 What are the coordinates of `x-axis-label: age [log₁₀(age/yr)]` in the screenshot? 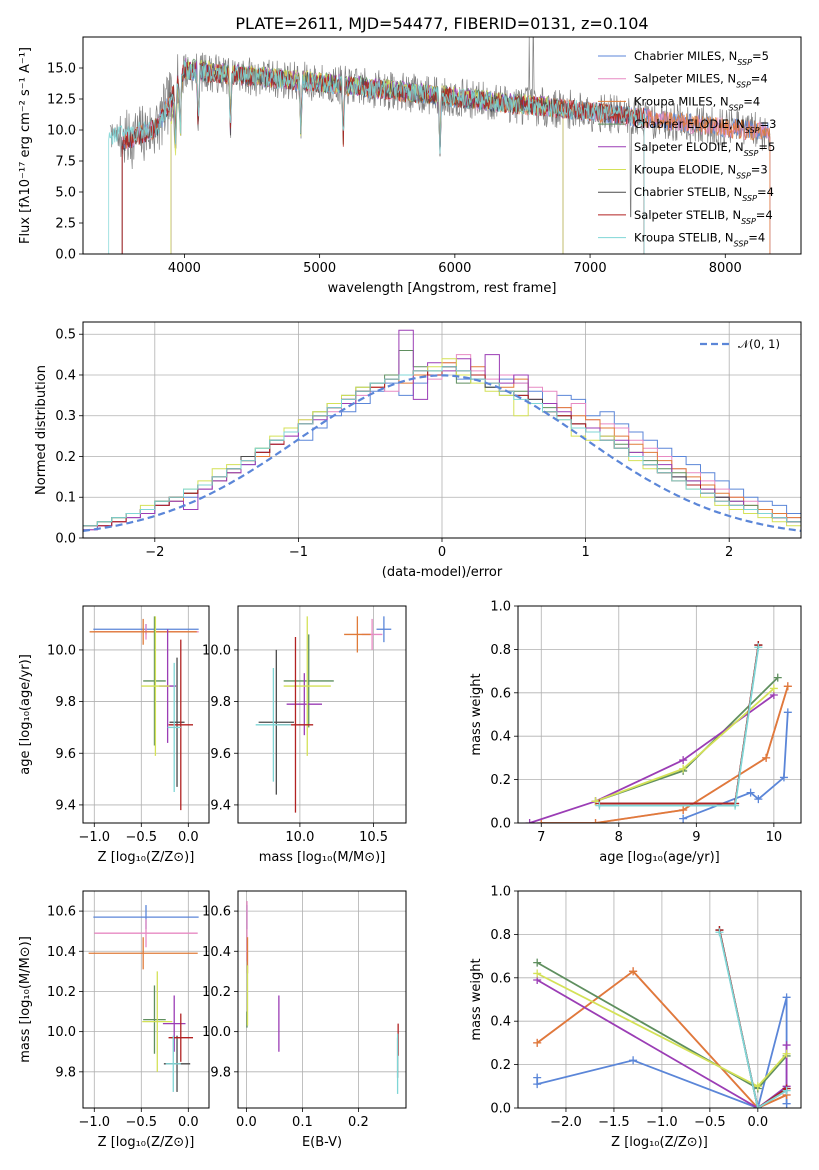 It's located at (659, 857).